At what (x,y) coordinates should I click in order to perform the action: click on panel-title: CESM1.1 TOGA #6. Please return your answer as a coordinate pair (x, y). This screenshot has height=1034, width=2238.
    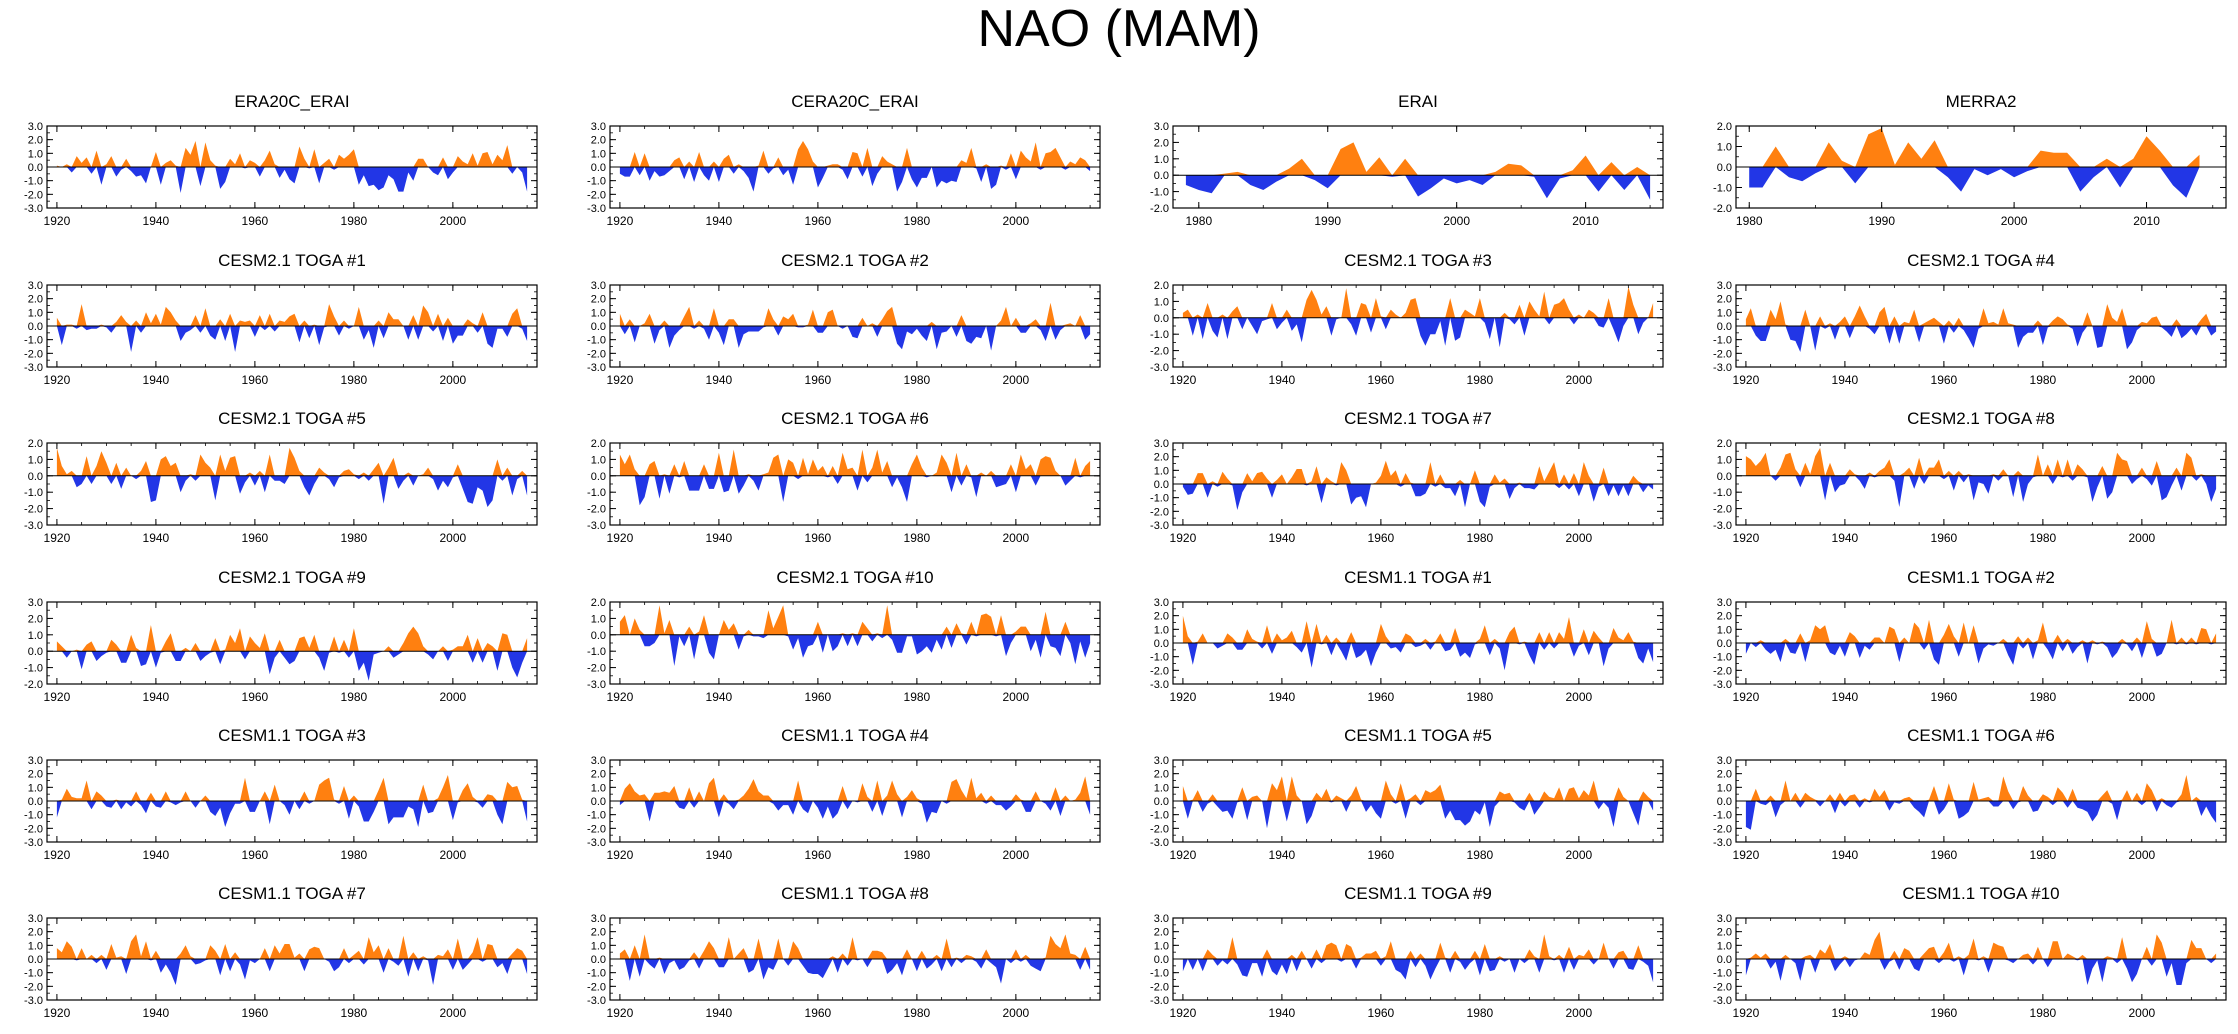
    Looking at the image, I should click on (1981, 735).